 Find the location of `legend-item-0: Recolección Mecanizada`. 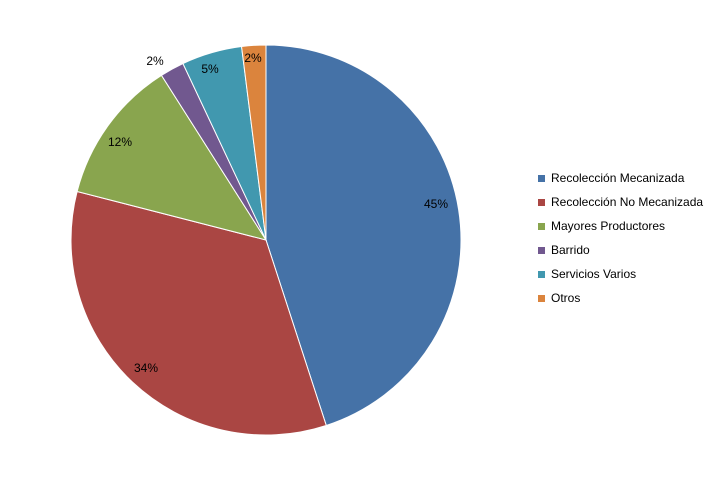

legend-item-0: Recolección Mecanizada is located at coordinates (620, 178).